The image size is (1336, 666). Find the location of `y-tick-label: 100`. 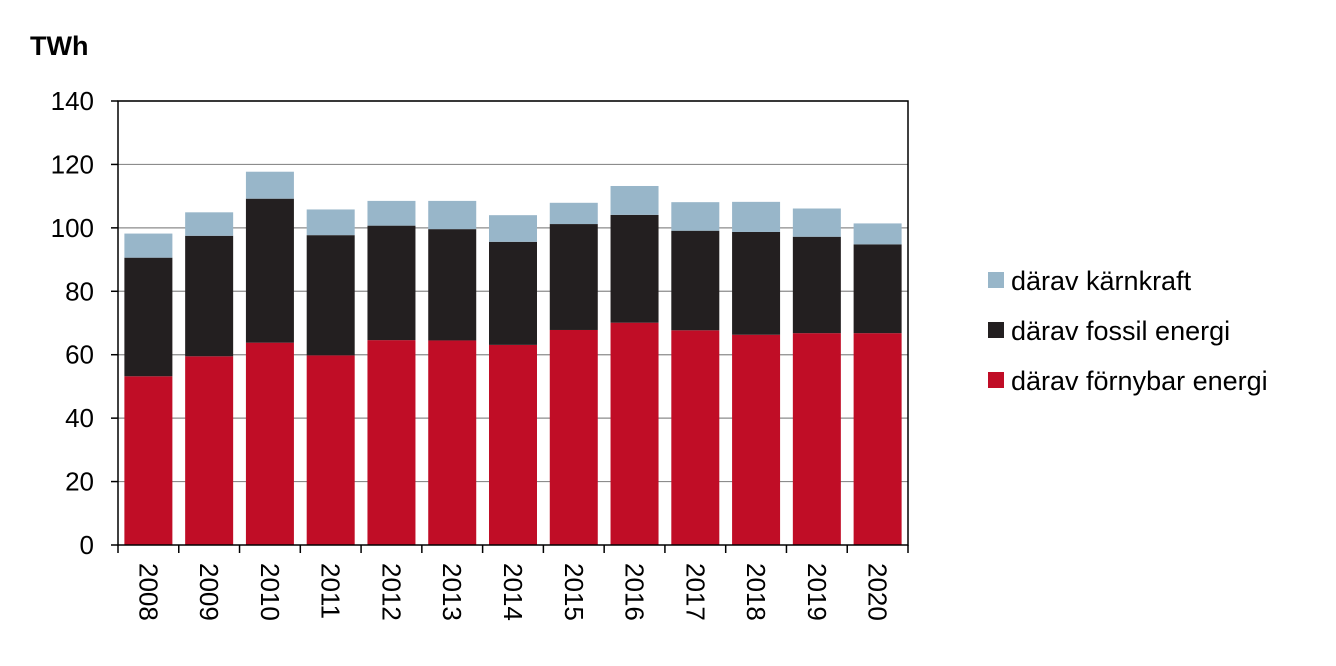

y-tick-label: 100 is located at coordinates (72, 228).